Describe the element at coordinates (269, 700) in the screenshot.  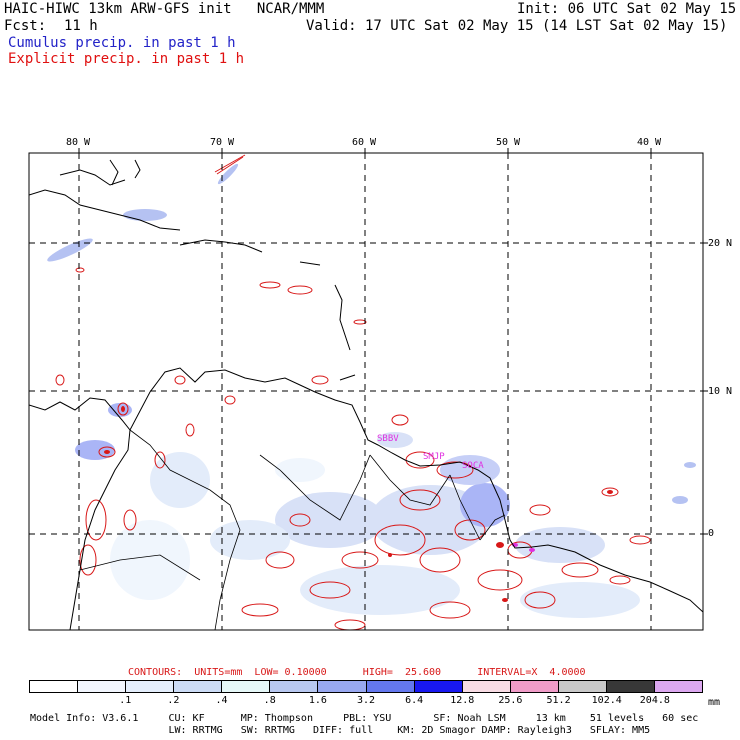
I see `scale-tick-label: .8` at that location.